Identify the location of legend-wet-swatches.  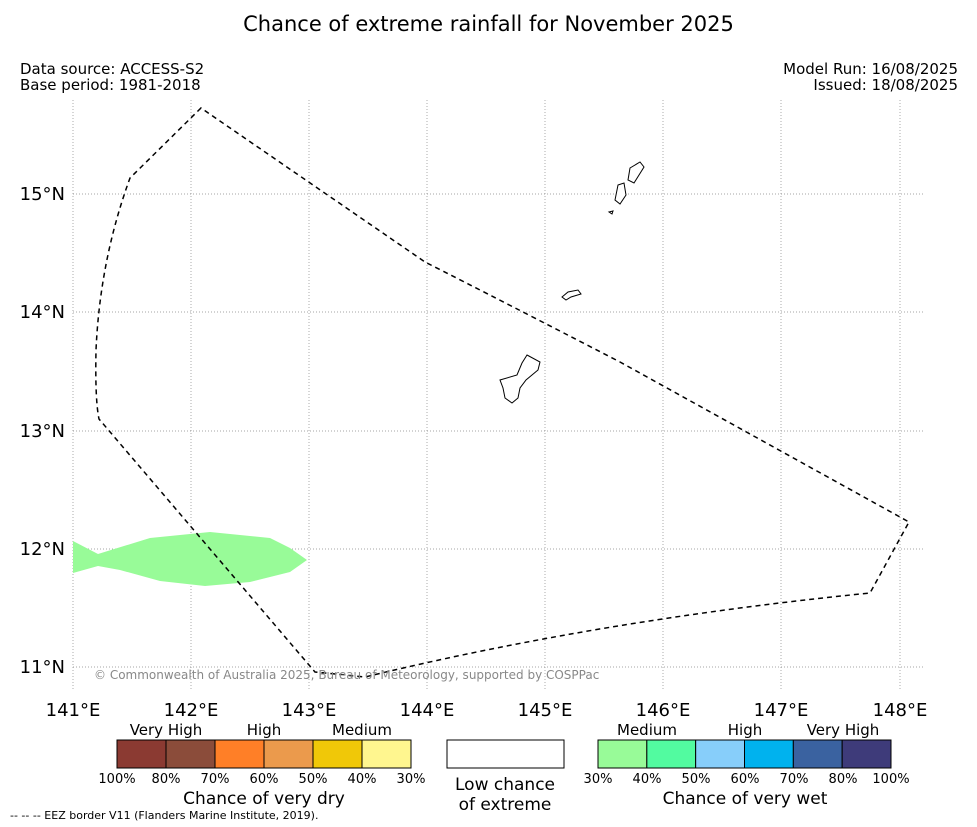
(744, 754).